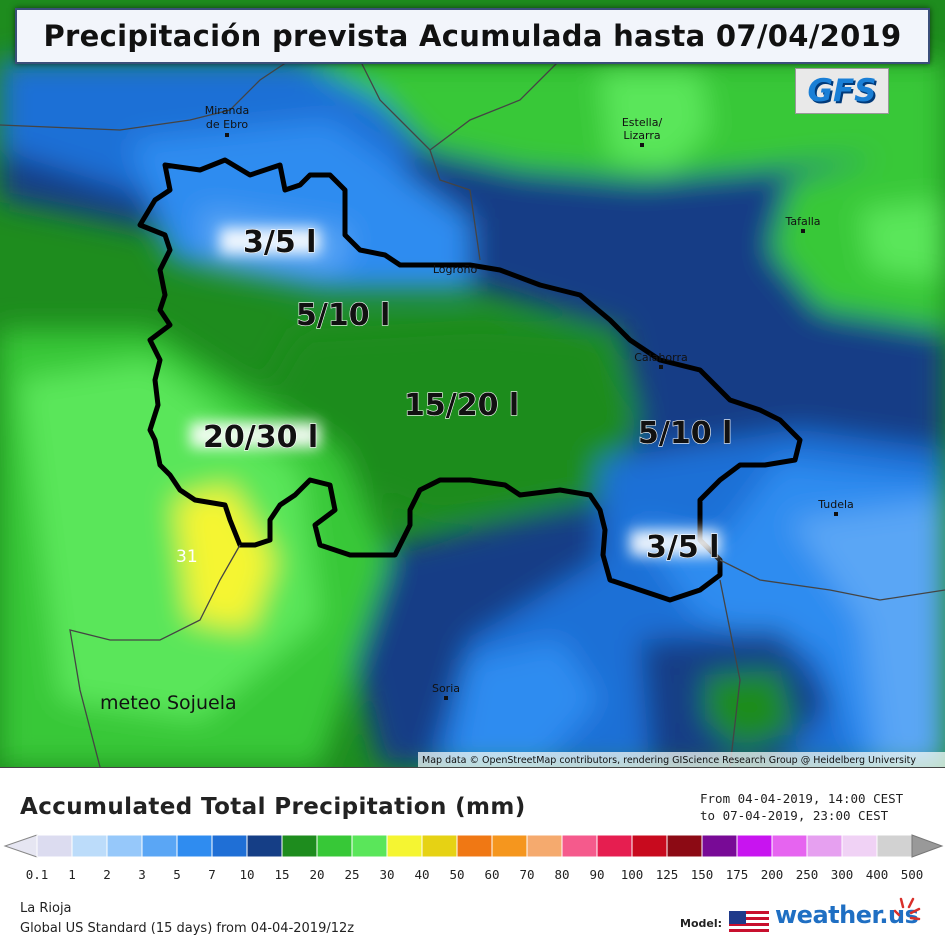  What do you see at coordinates (749, 923) in the screenshot?
I see `us-flag-icon` at bounding box center [749, 923].